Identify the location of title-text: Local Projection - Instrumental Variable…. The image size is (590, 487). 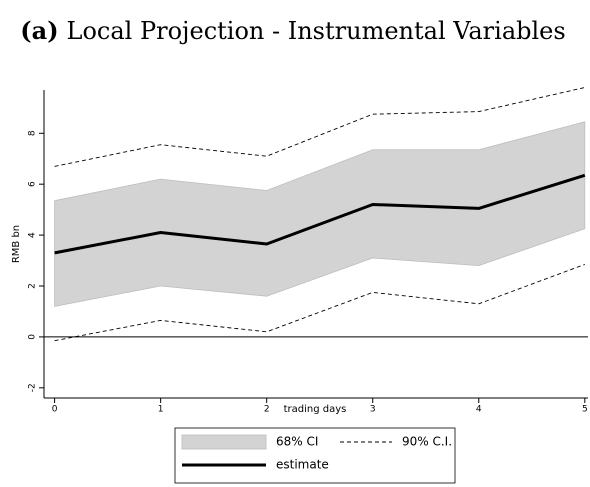
(316, 31).